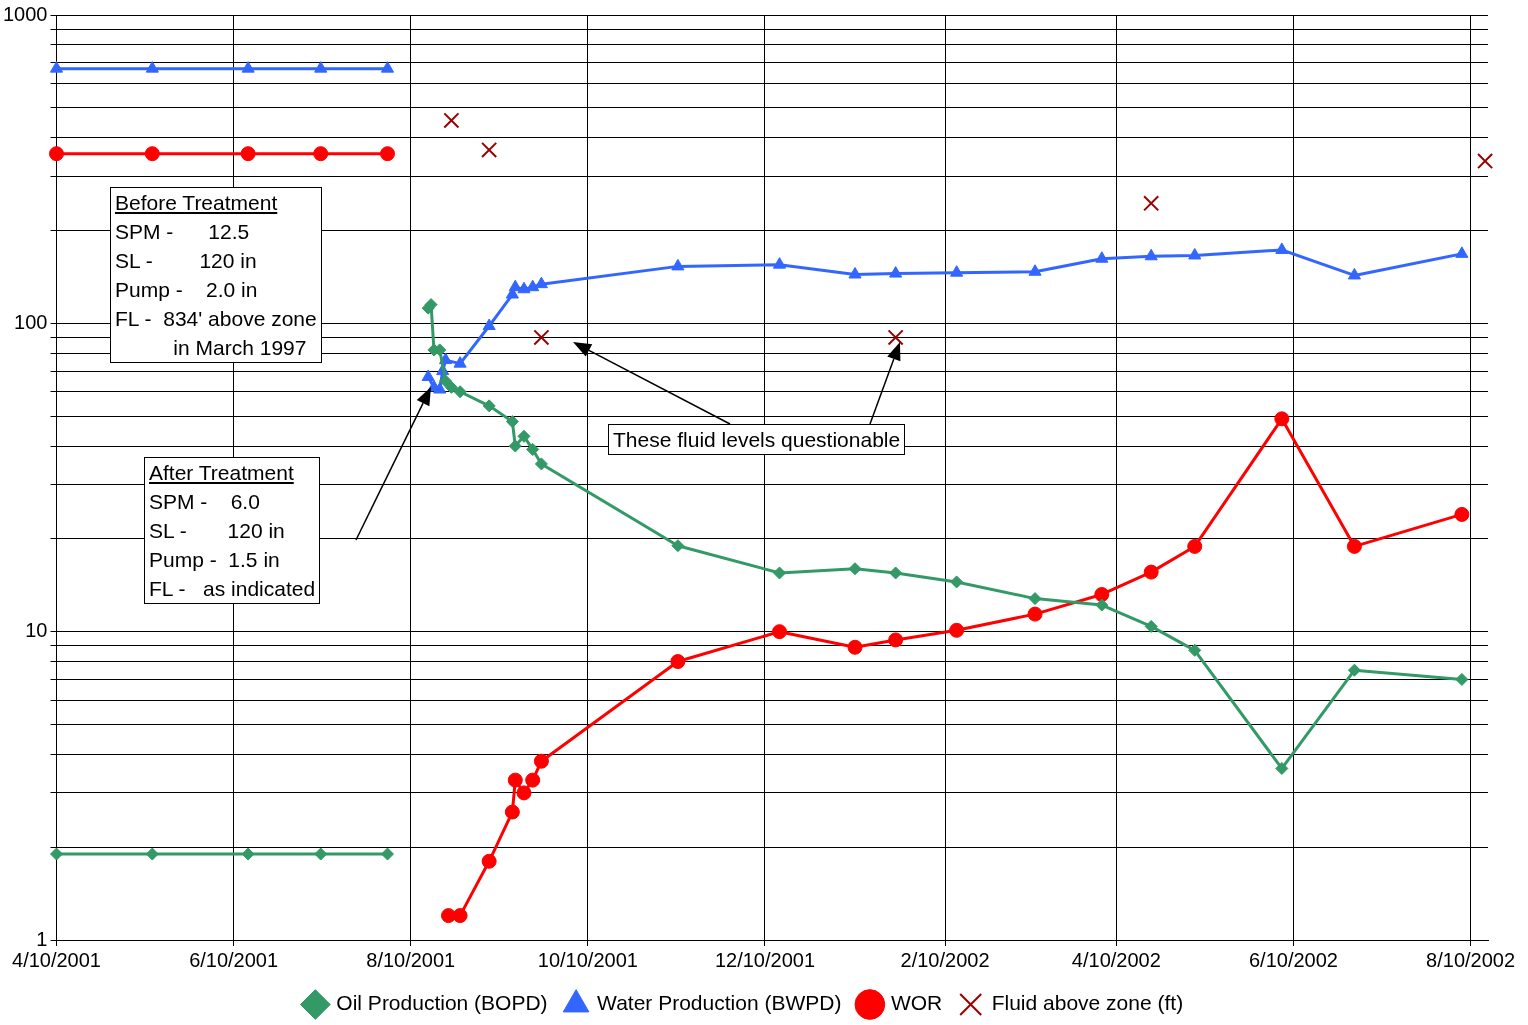 The image size is (1528, 1025). Describe the element at coordinates (25, 13) in the screenshot. I see `y-tick-label: 1000` at that location.